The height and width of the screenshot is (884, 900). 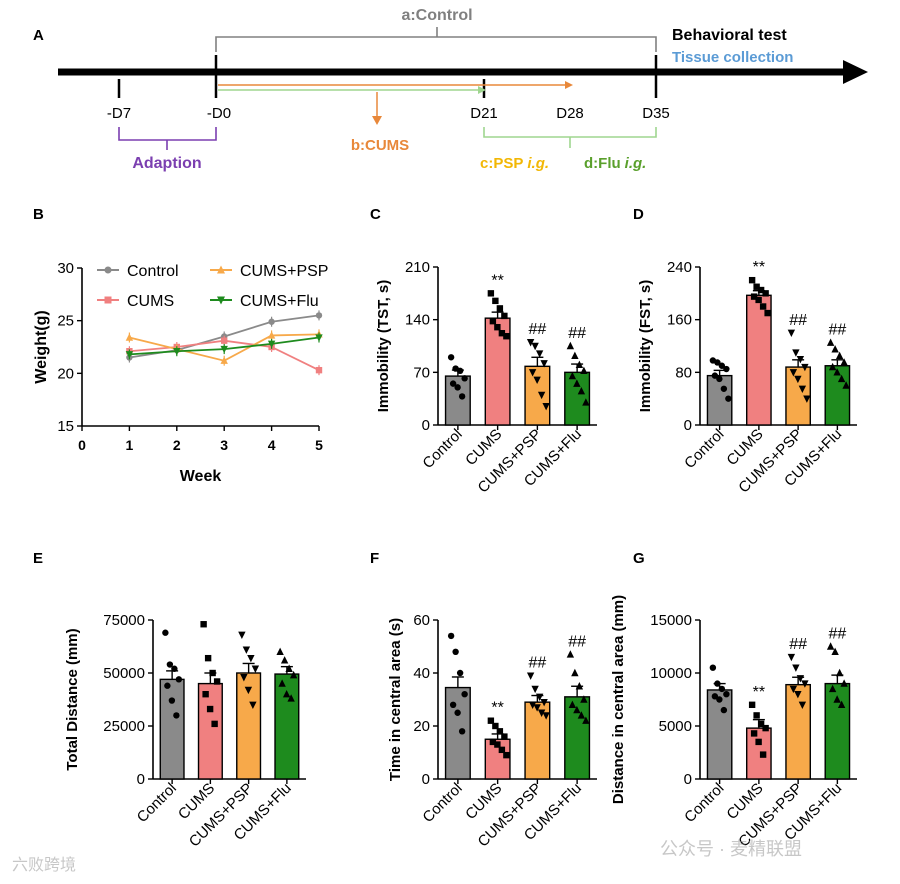 What do you see at coordinates (166, 163) in the screenshot?
I see `adaption-label: Adaption` at bounding box center [166, 163].